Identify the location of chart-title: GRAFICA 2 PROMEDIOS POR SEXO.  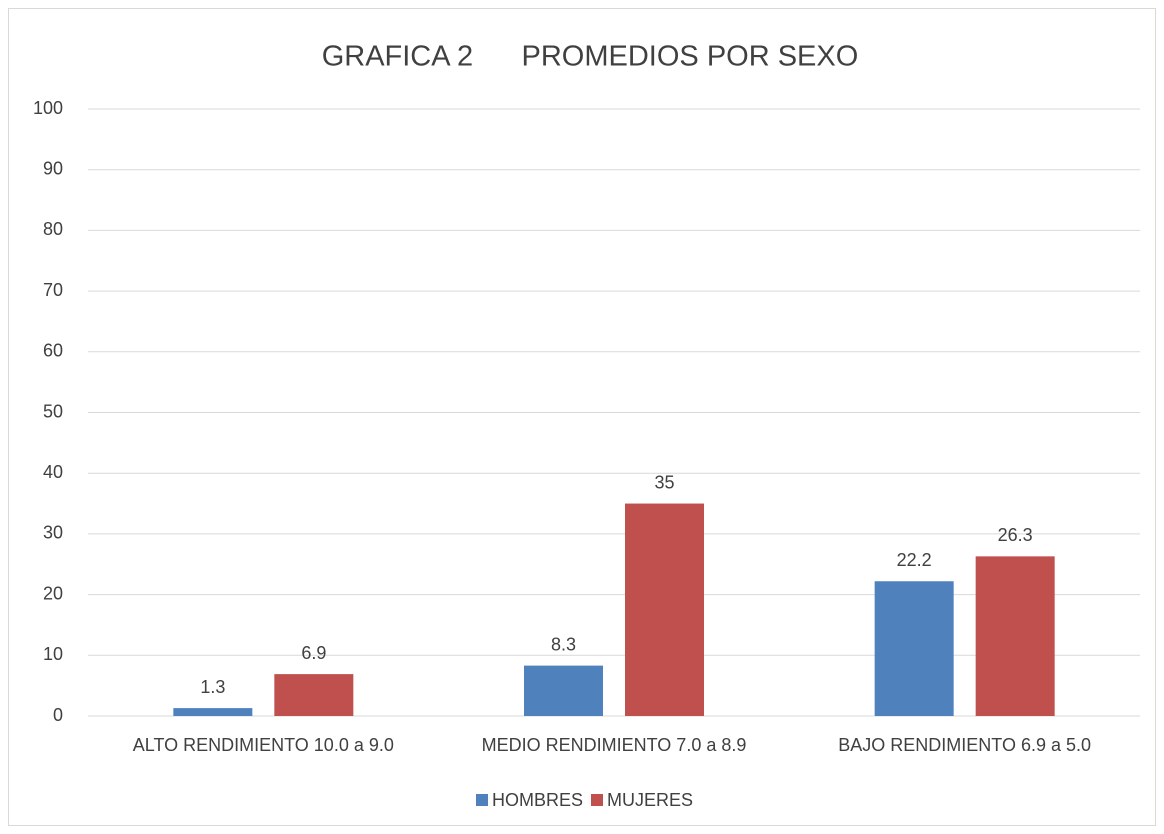
(590, 57).